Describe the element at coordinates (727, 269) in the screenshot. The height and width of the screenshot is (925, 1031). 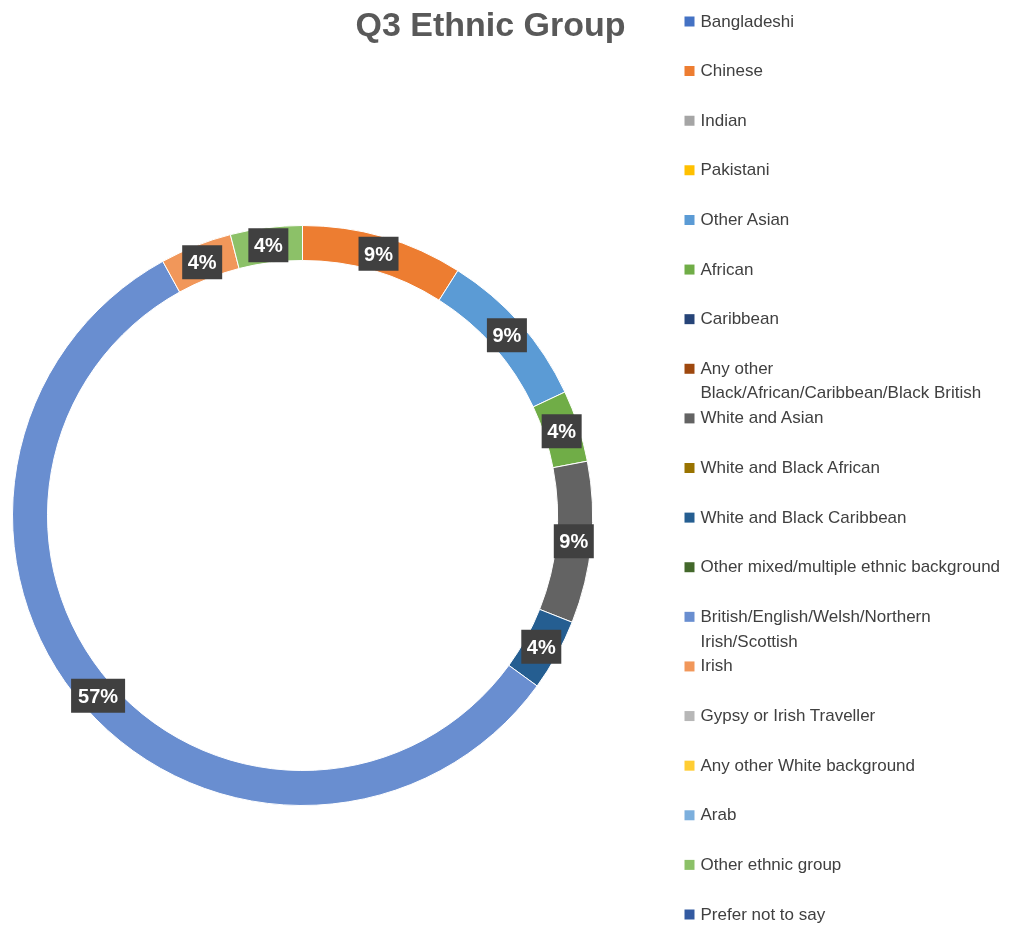
I see `legend-label: African` at that location.